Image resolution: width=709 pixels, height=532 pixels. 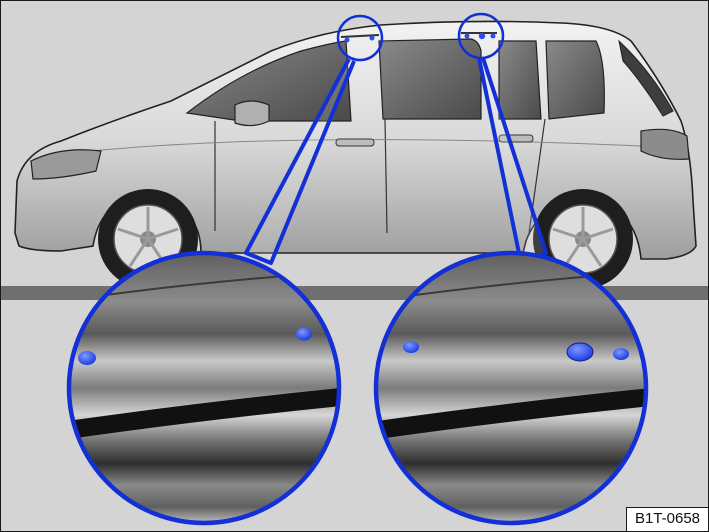 I want to click on figure-code: B1T-0658, so click(x=666, y=519).